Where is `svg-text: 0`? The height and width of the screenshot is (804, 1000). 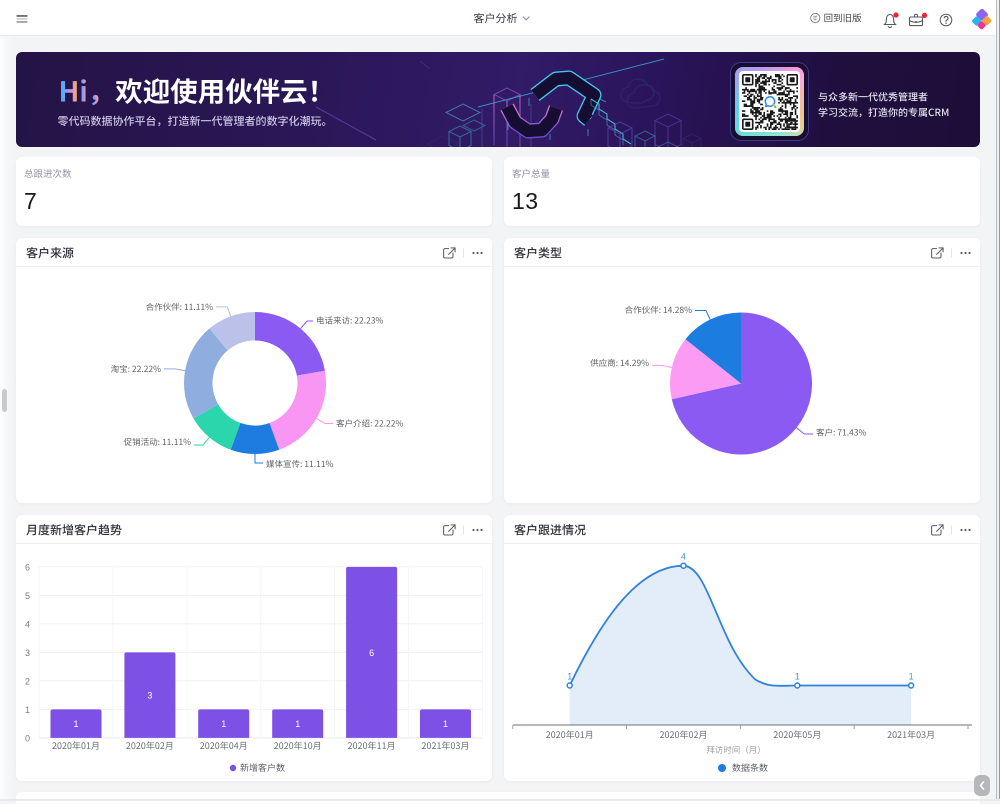 svg-text: 0 is located at coordinates (27, 738).